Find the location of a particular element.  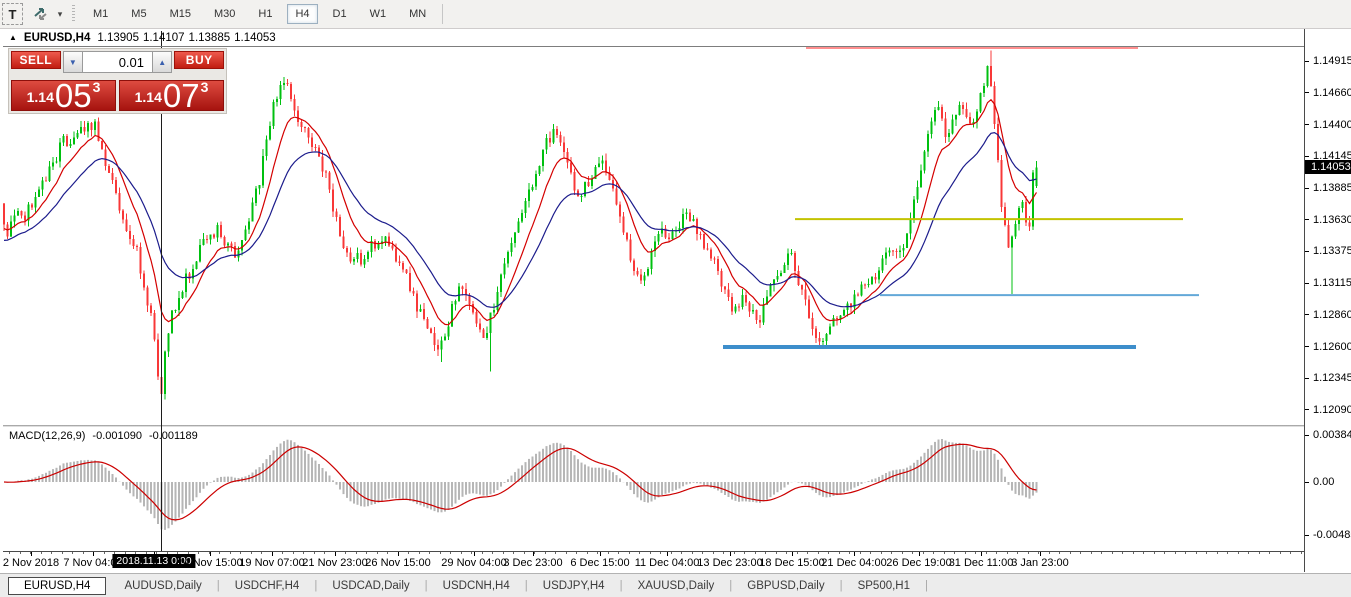

toolbar-separator is located at coordinates (443, 14).